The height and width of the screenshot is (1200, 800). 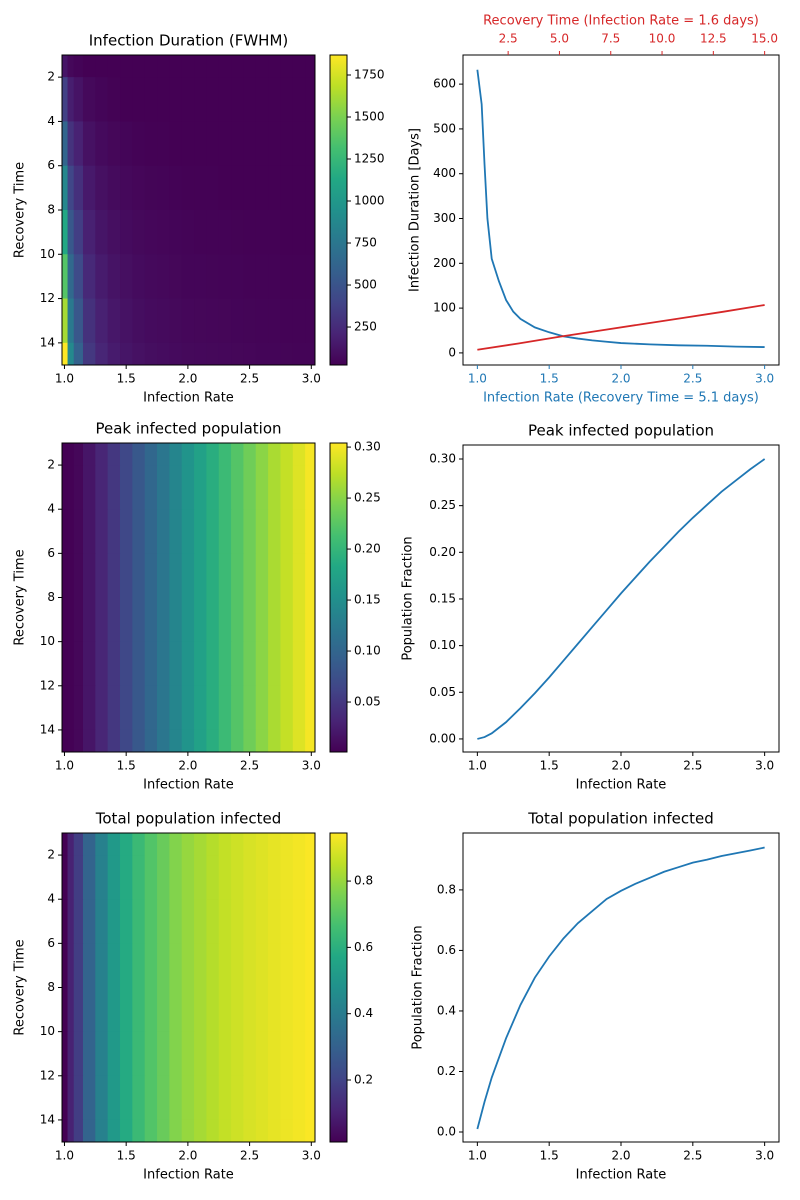 I want to click on y-tick-label: 12, so click(x=47, y=298).